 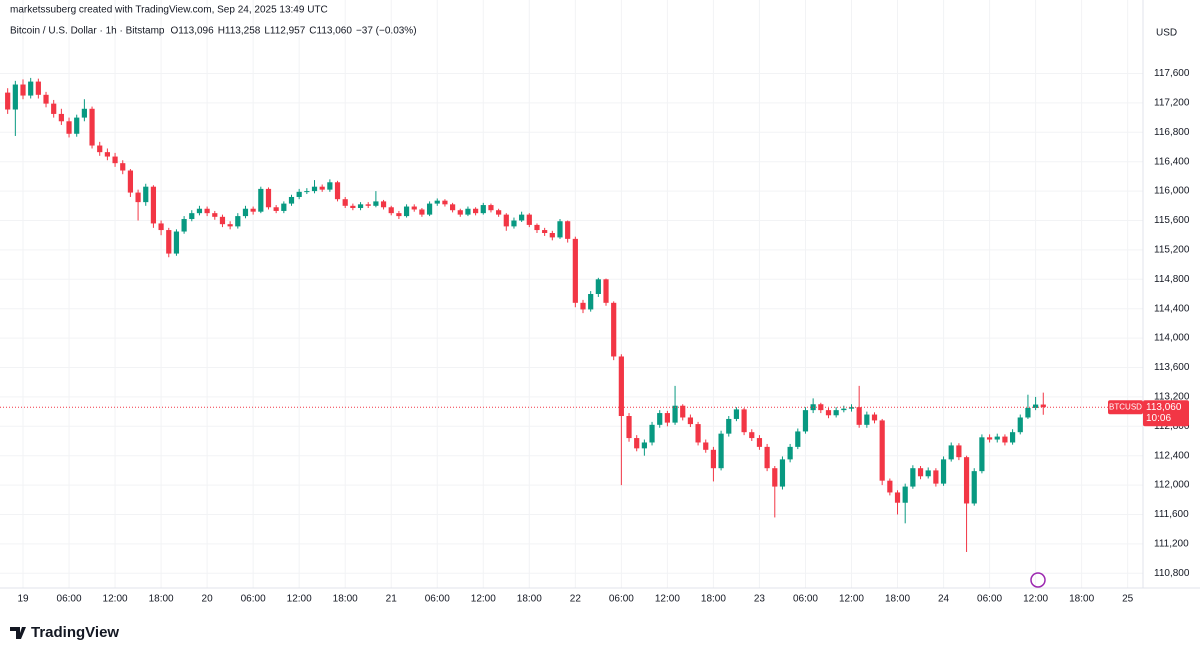 I want to click on y-tick-label: 114,000, so click(x=1172, y=338).